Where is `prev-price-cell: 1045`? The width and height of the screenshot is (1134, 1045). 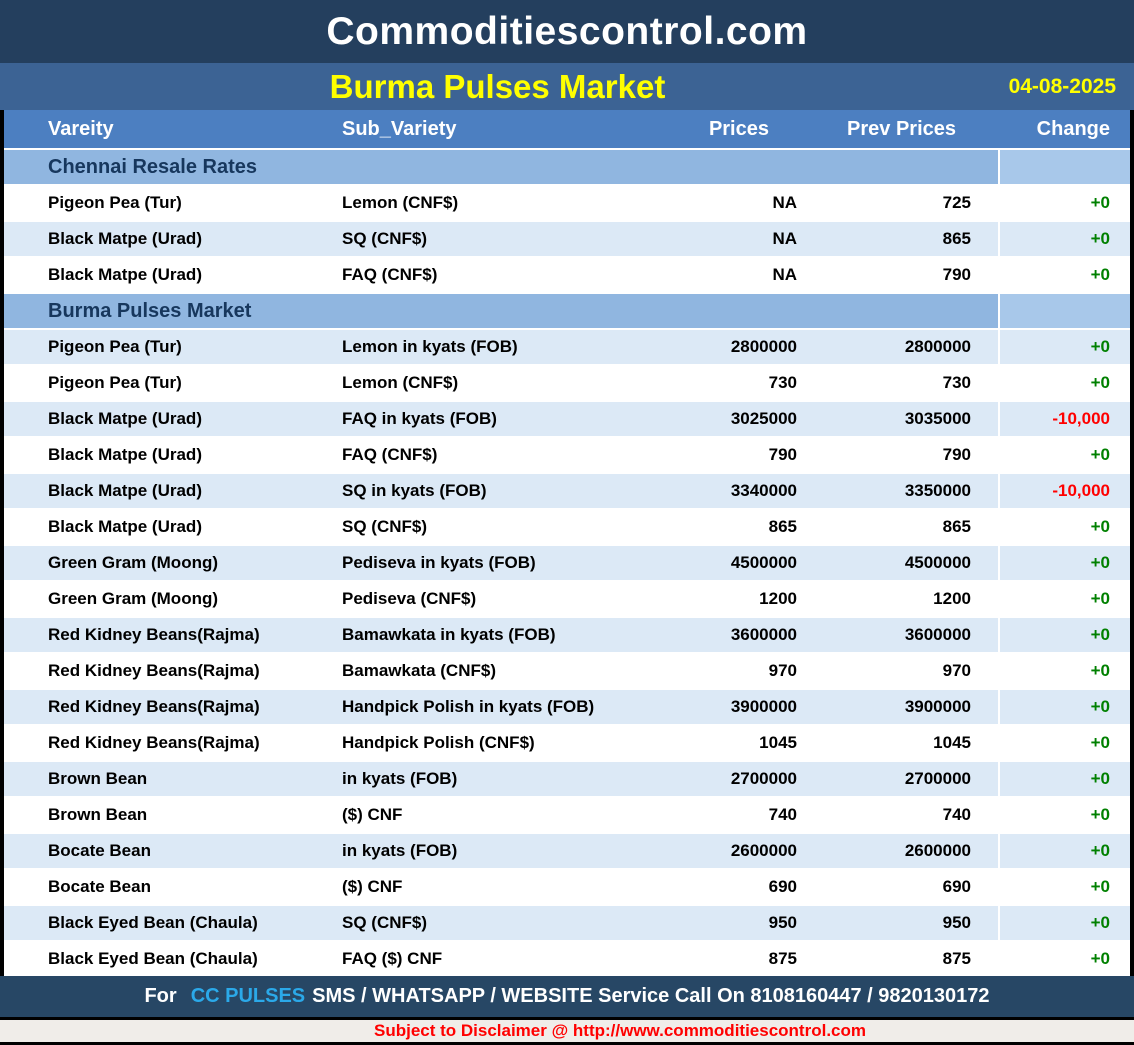 prev-price-cell: 1045 is located at coordinates (906, 742).